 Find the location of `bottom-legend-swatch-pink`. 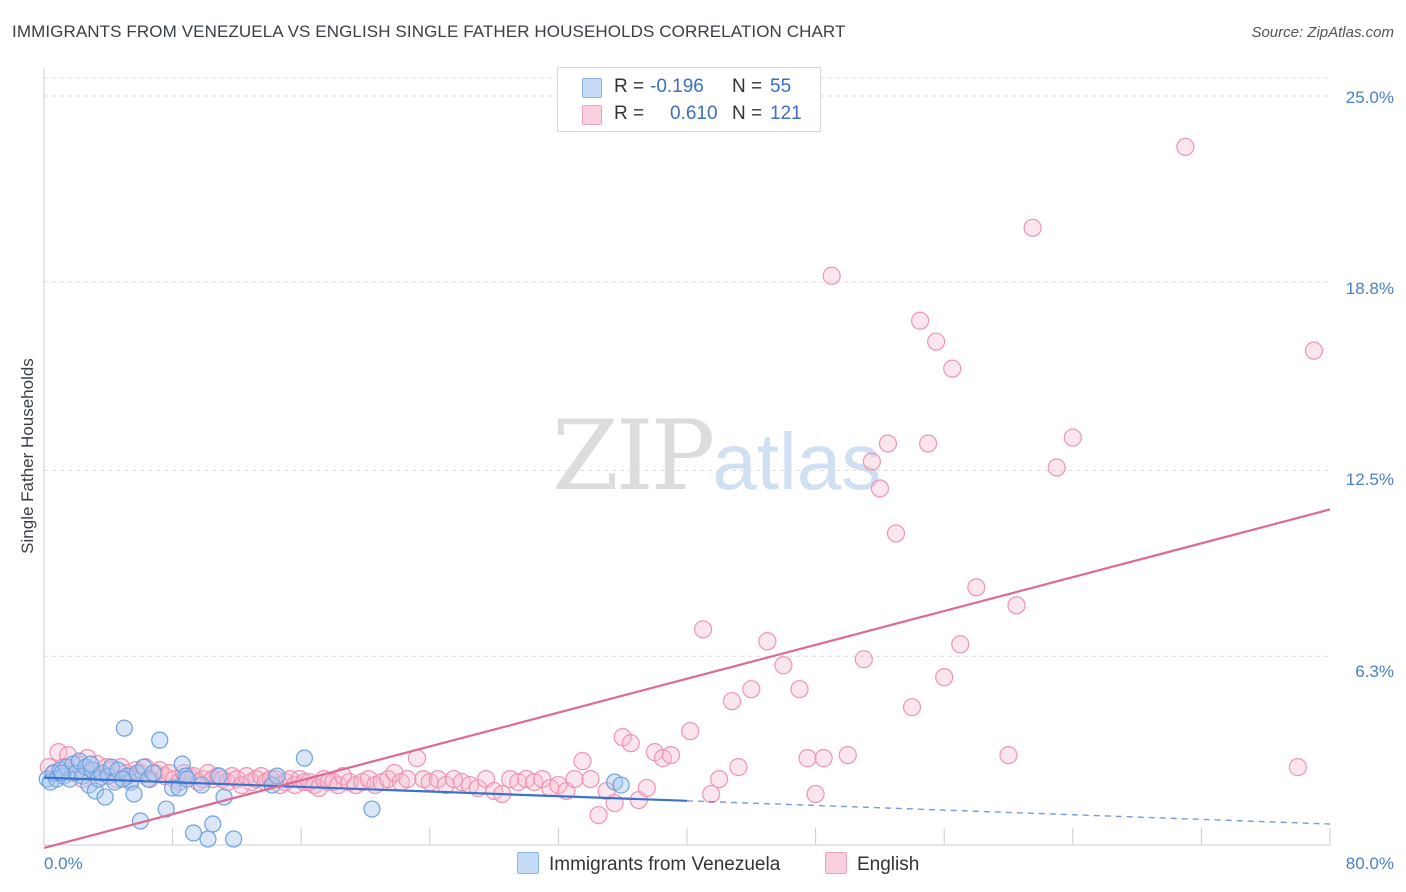

bottom-legend-swatch-pink is located at coordinates (836, 863).